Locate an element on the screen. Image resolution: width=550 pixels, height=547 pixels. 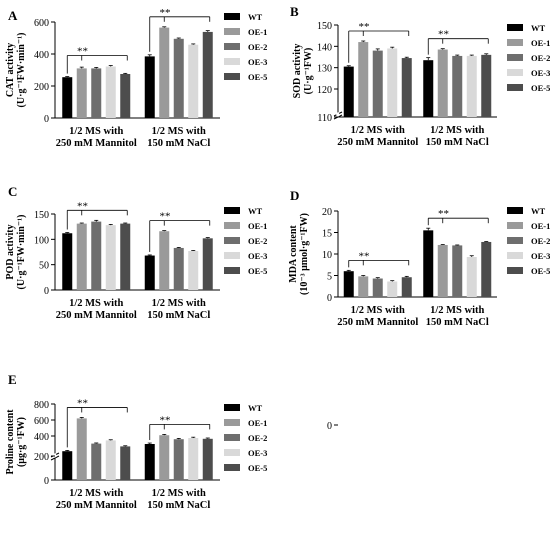
y-tick-label: 20 is located at coordinates (327, 212).